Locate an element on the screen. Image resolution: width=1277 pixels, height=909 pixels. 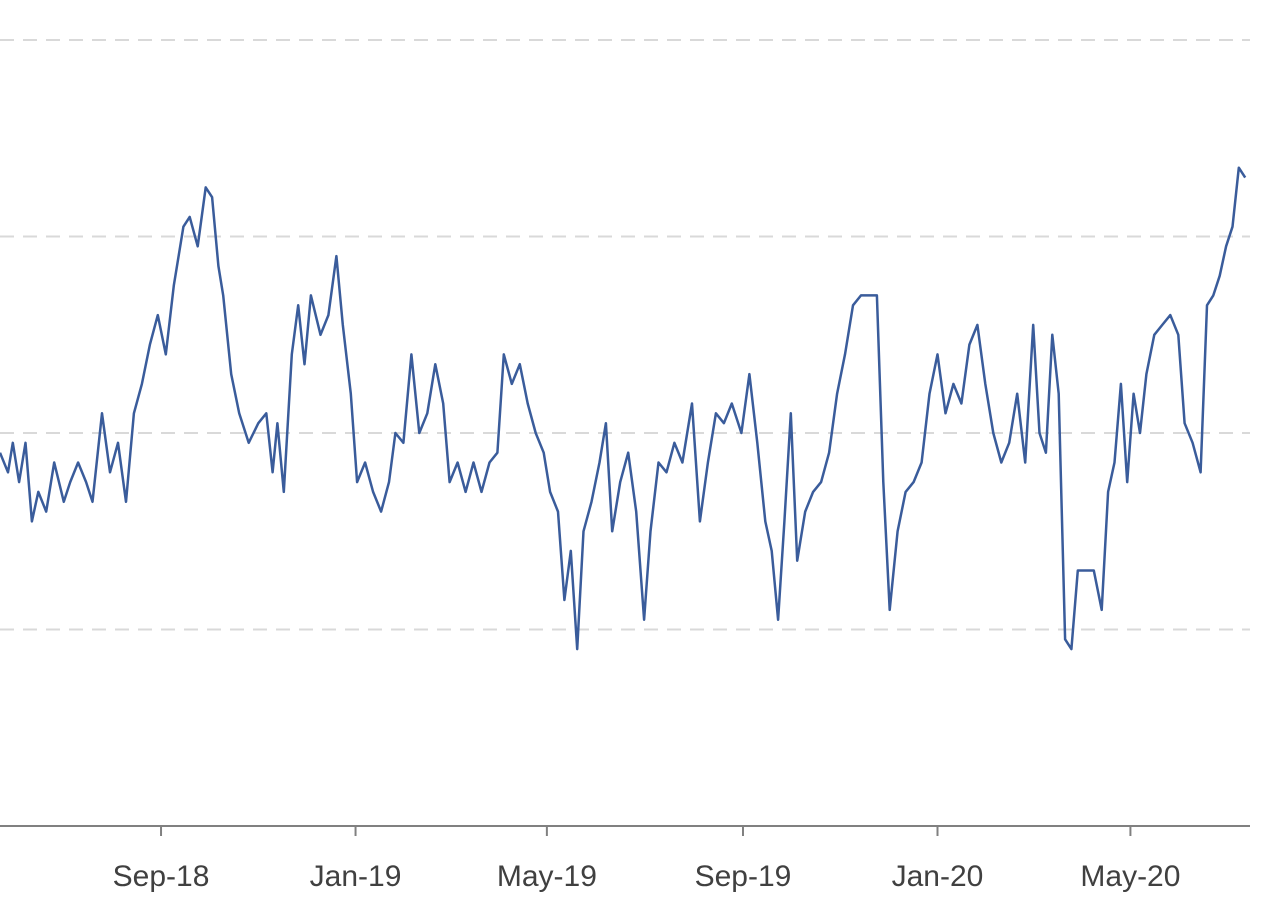
x-tick-label: Sep-19 is located at coordinates (743, 876).